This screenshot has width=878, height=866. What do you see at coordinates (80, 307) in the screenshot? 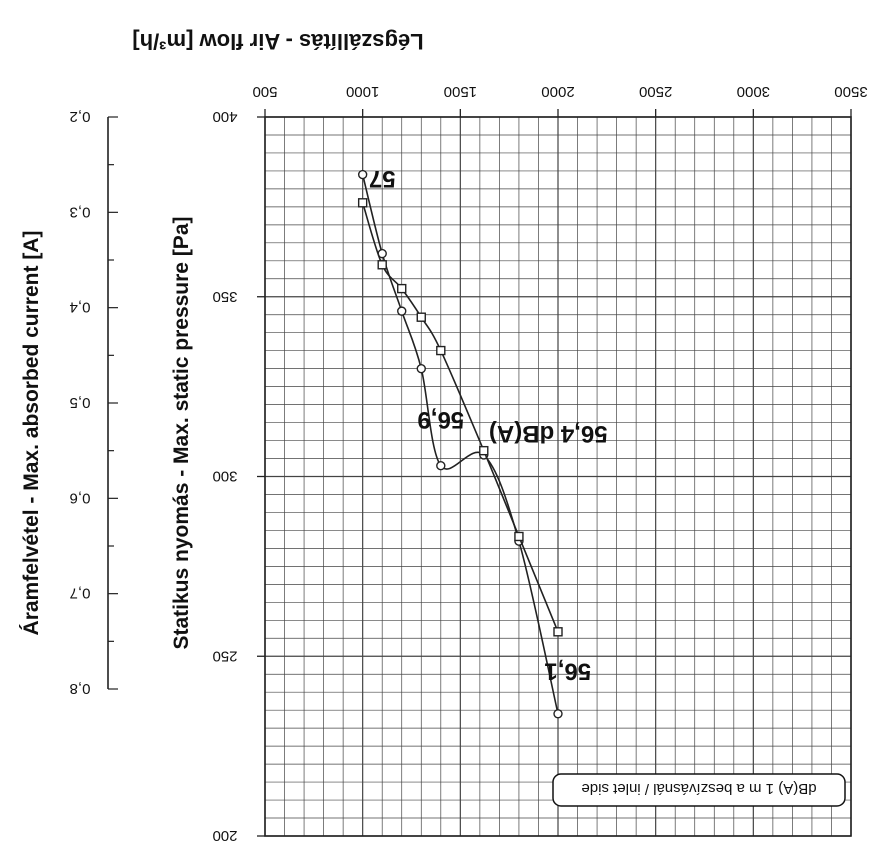
I see `current-tick-label: 0,4` at bounding box center [80, 307].